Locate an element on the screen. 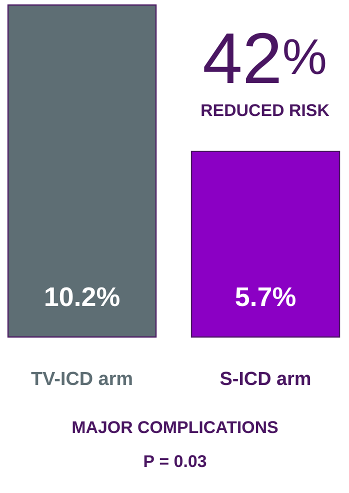 Image resolution: width=349 pixels, height=493 pixels. x-tick-label: TV-ICD arm is located at coordinates (81, 379).